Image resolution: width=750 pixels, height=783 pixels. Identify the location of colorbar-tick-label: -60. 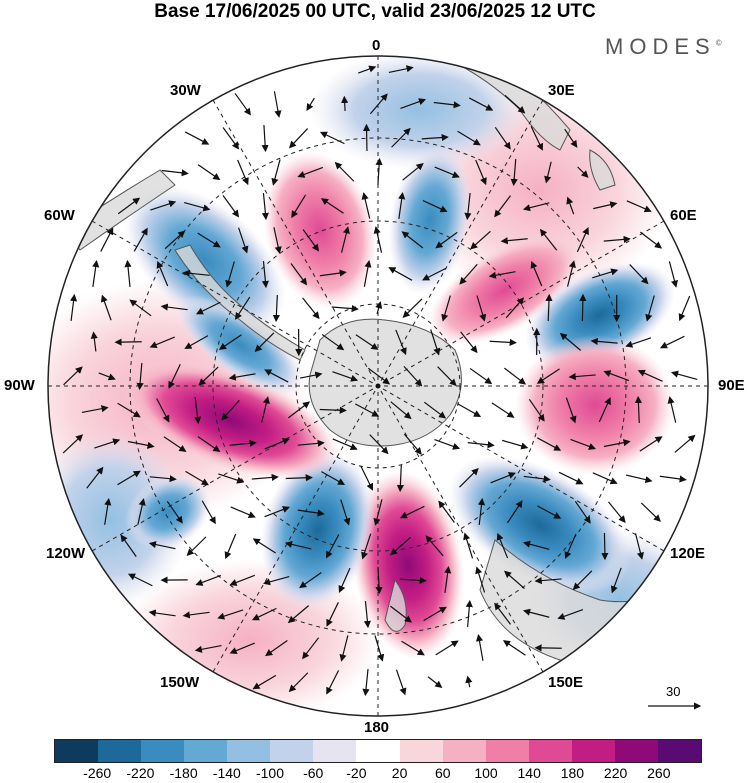
(313, 773).